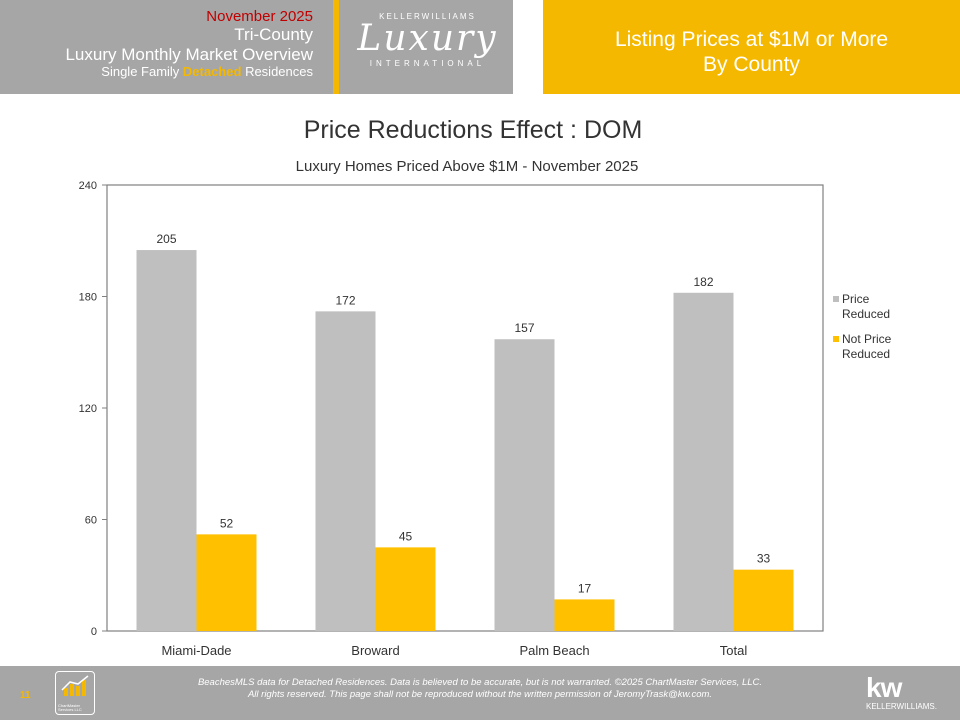 This screenshot has height=720, width=960. I want to click on subtitle-prefix: Single Family, so click(142, 72).